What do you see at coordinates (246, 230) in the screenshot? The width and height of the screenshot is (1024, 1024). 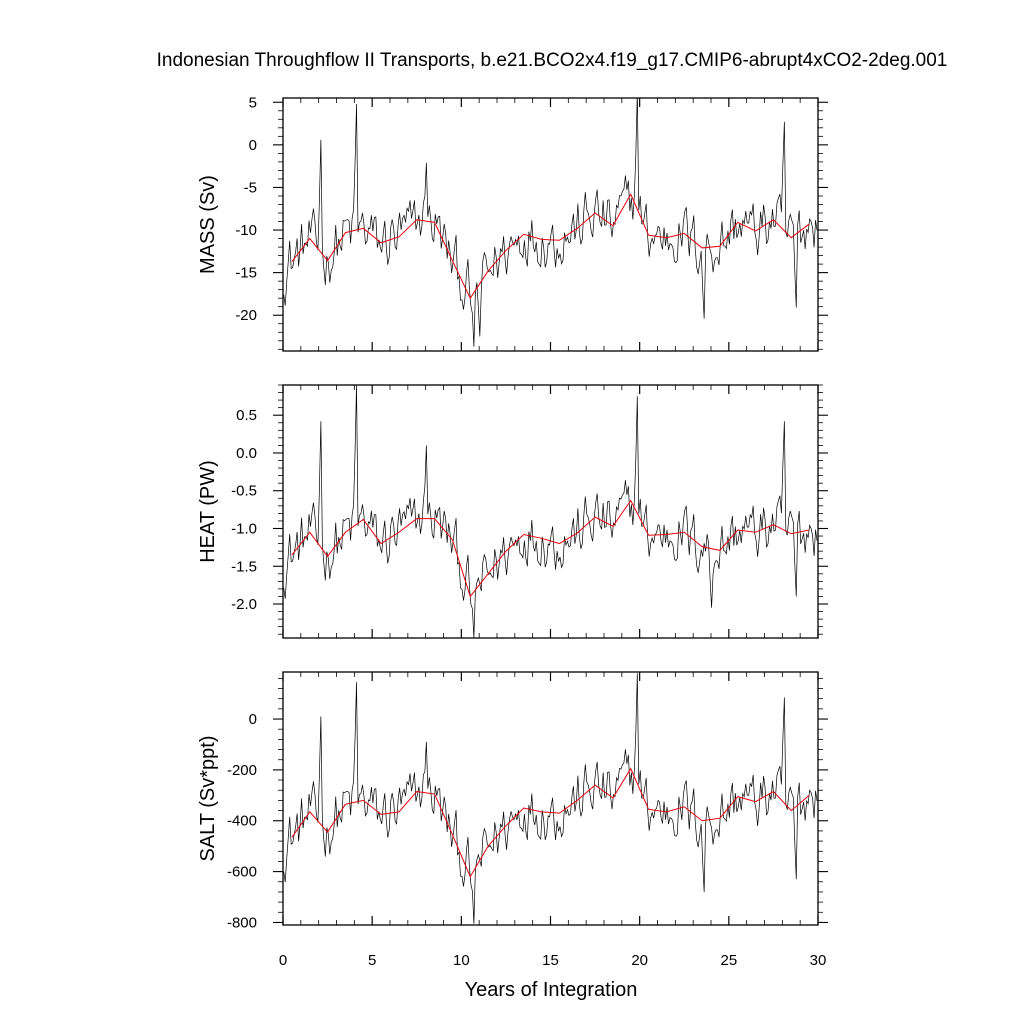 I see `mass-y-tick-label: -10` at bounding box center [246, 230].